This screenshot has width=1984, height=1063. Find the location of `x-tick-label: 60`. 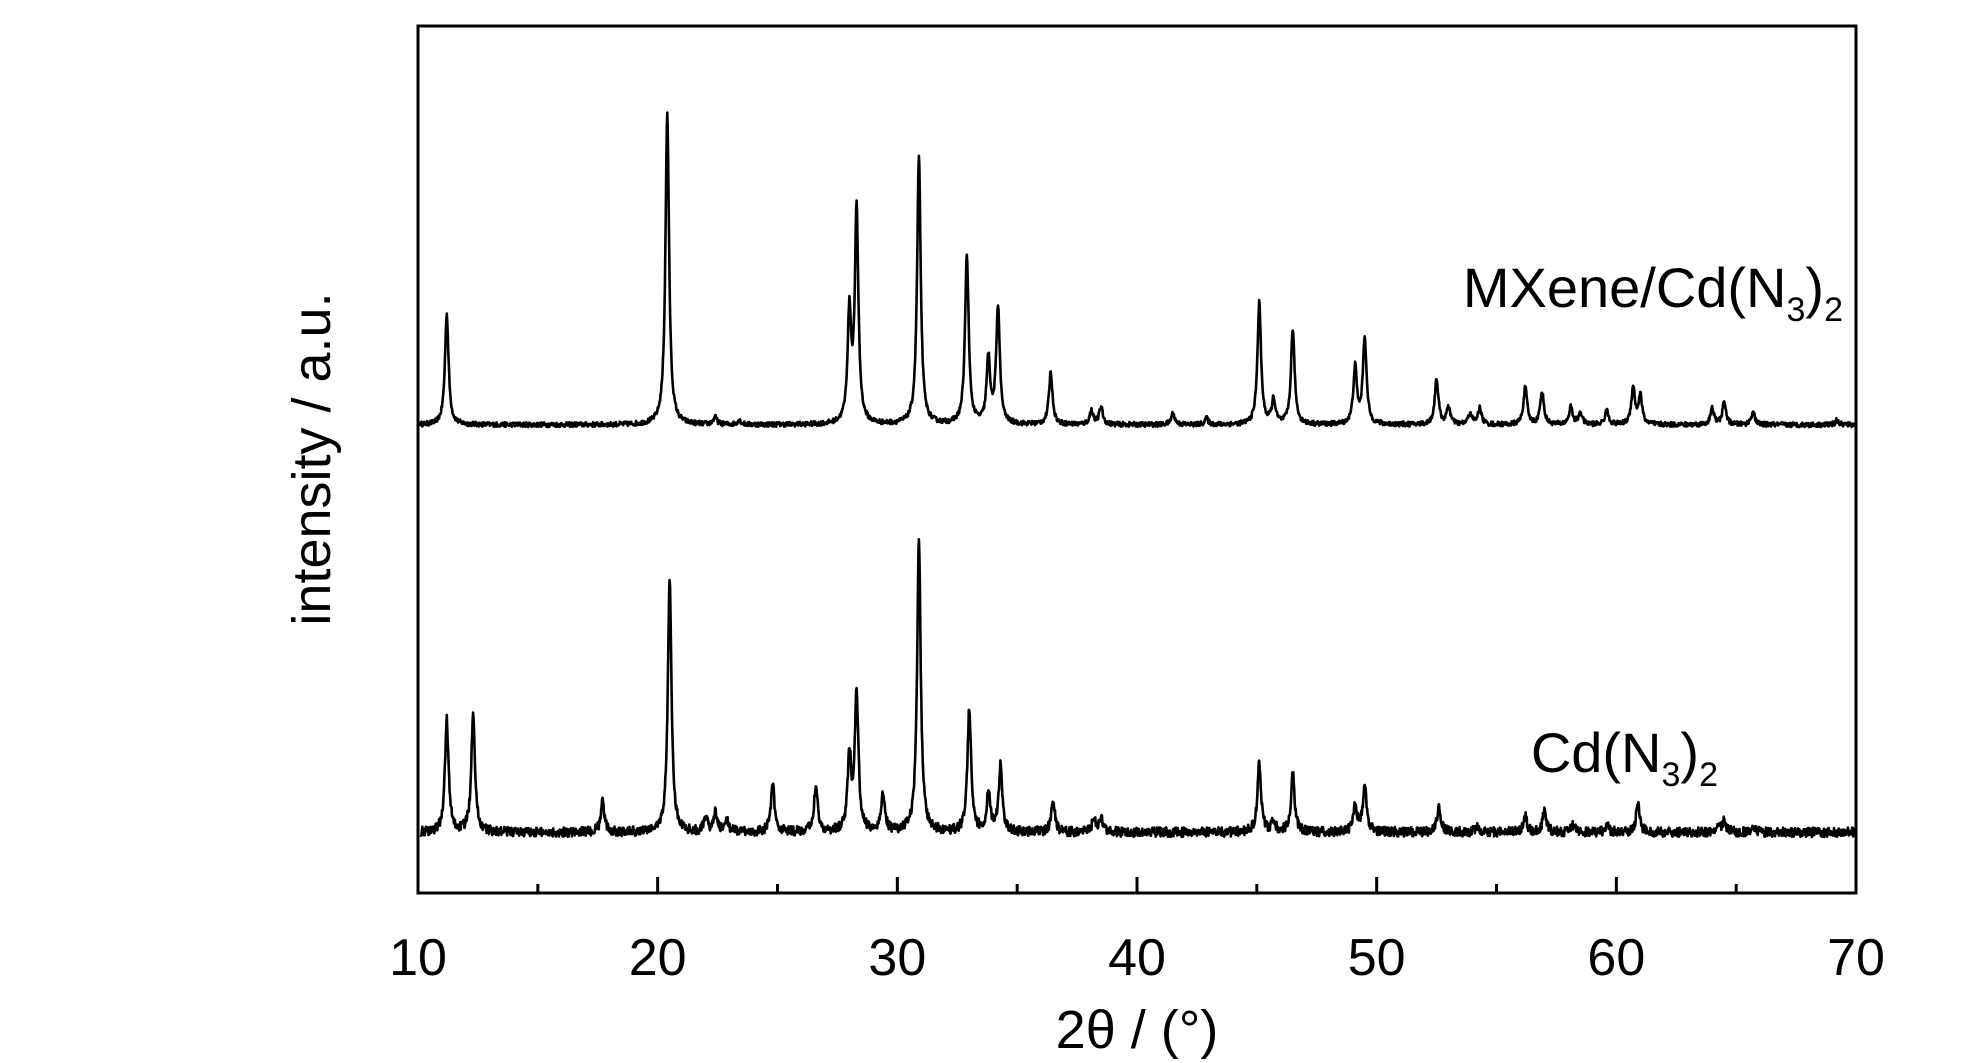

x-tick-label: 60 is located at coordinates (1616, 958).